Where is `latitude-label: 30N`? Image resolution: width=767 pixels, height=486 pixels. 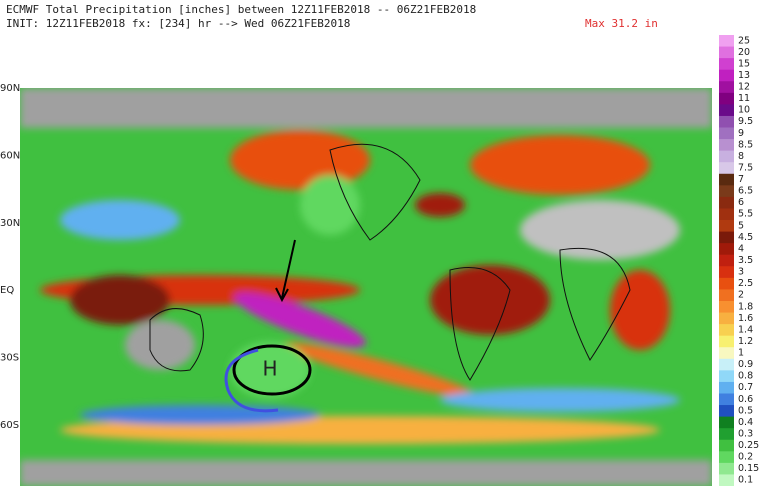
latitude-label: 30N is located at coordinates (10, 223).